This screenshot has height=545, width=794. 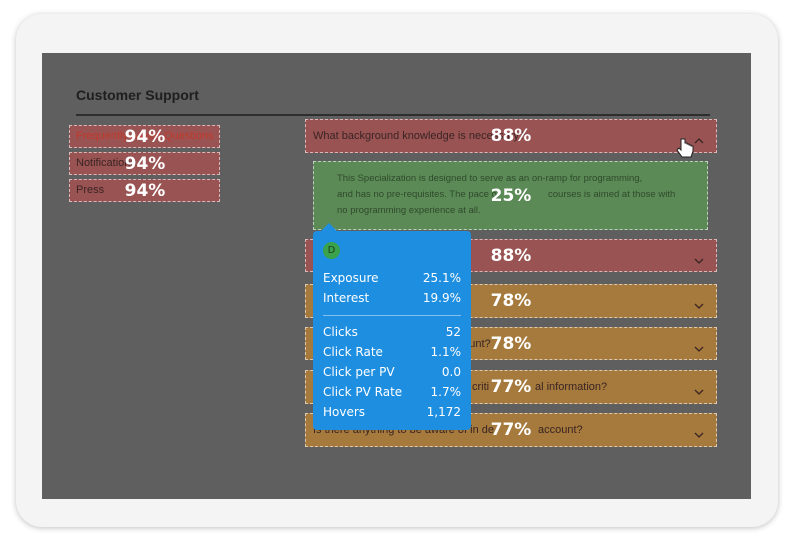 I want to click on metric-value: 1.1%, so click(x=446, y=352).